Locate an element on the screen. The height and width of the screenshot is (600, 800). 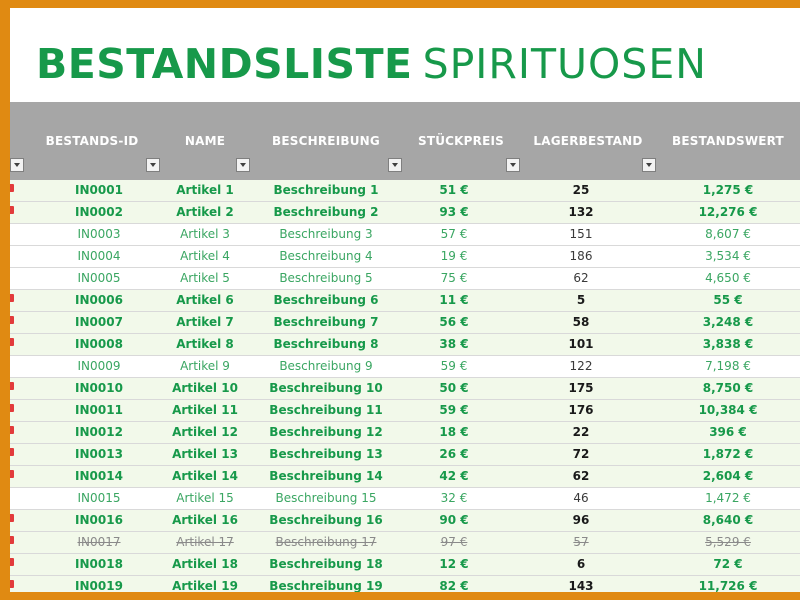
cell-bestands-id: IN0016 is located at coordinates (99, 520).